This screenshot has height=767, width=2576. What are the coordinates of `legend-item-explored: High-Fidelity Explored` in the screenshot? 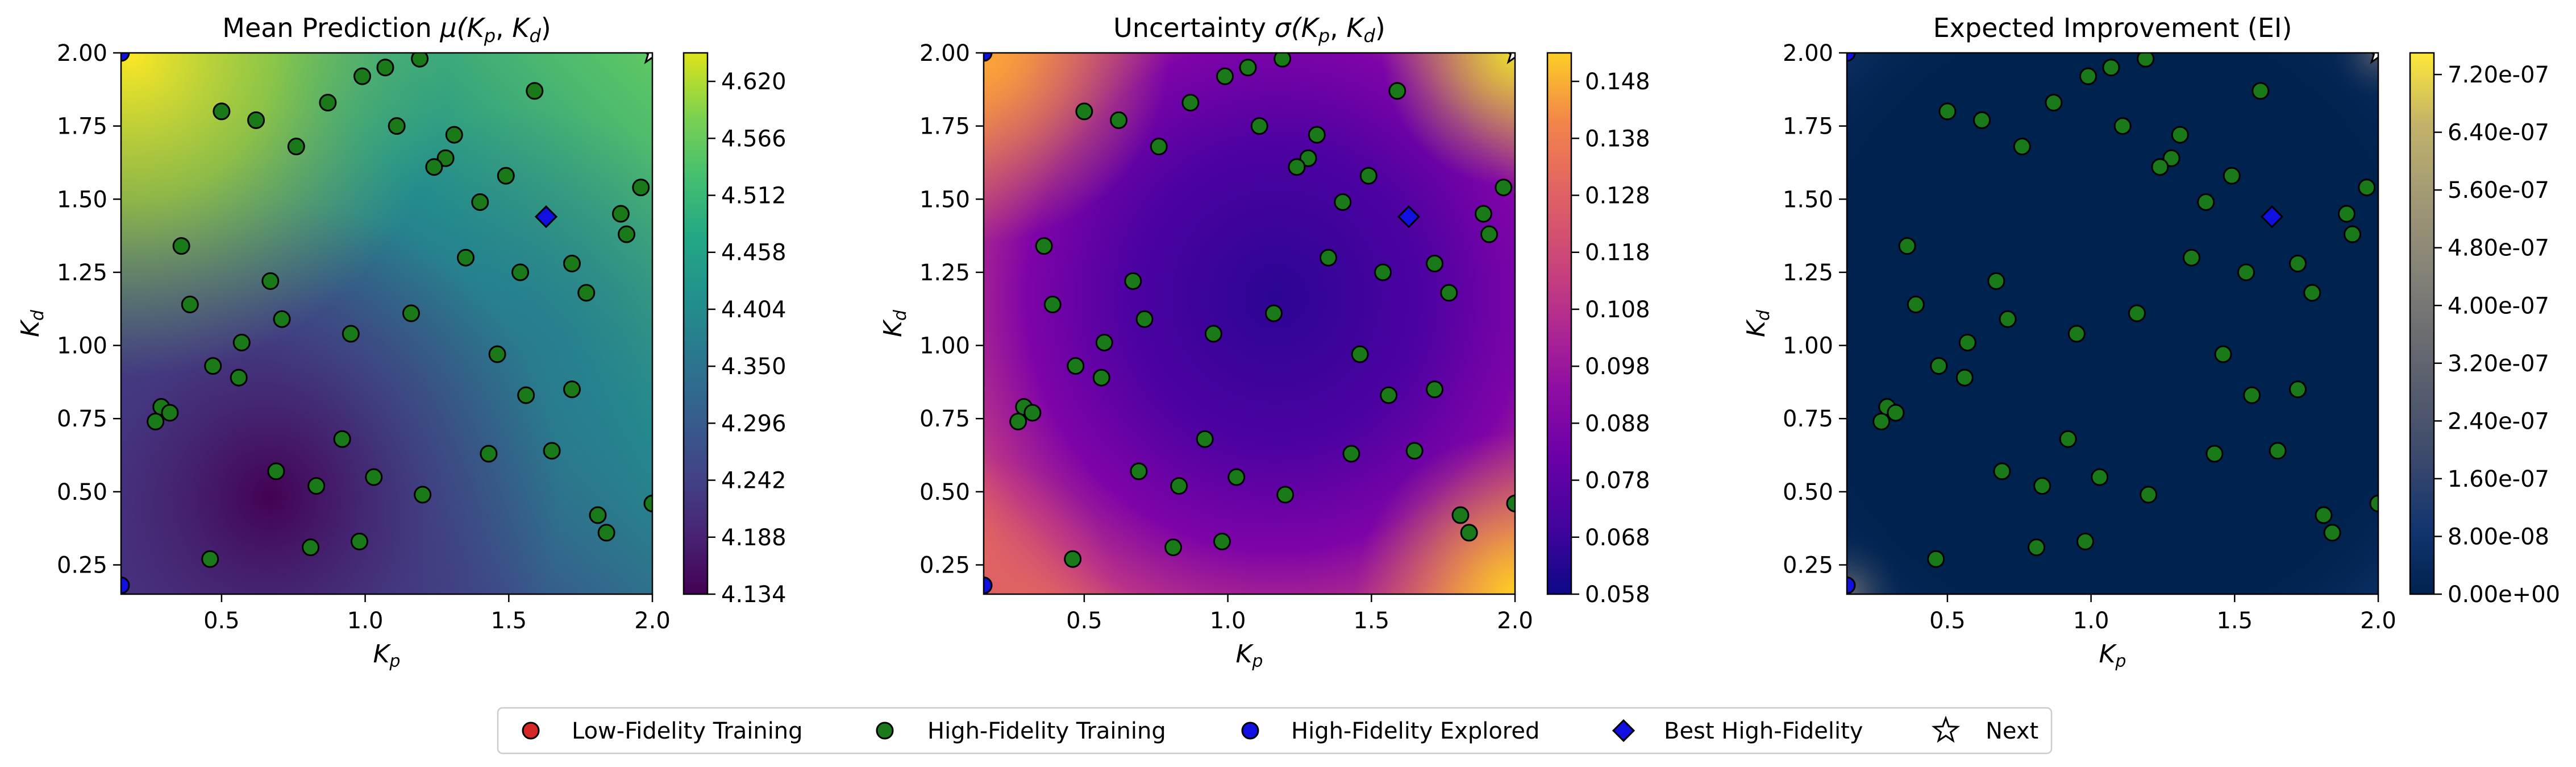 It's located at (1390, 731).